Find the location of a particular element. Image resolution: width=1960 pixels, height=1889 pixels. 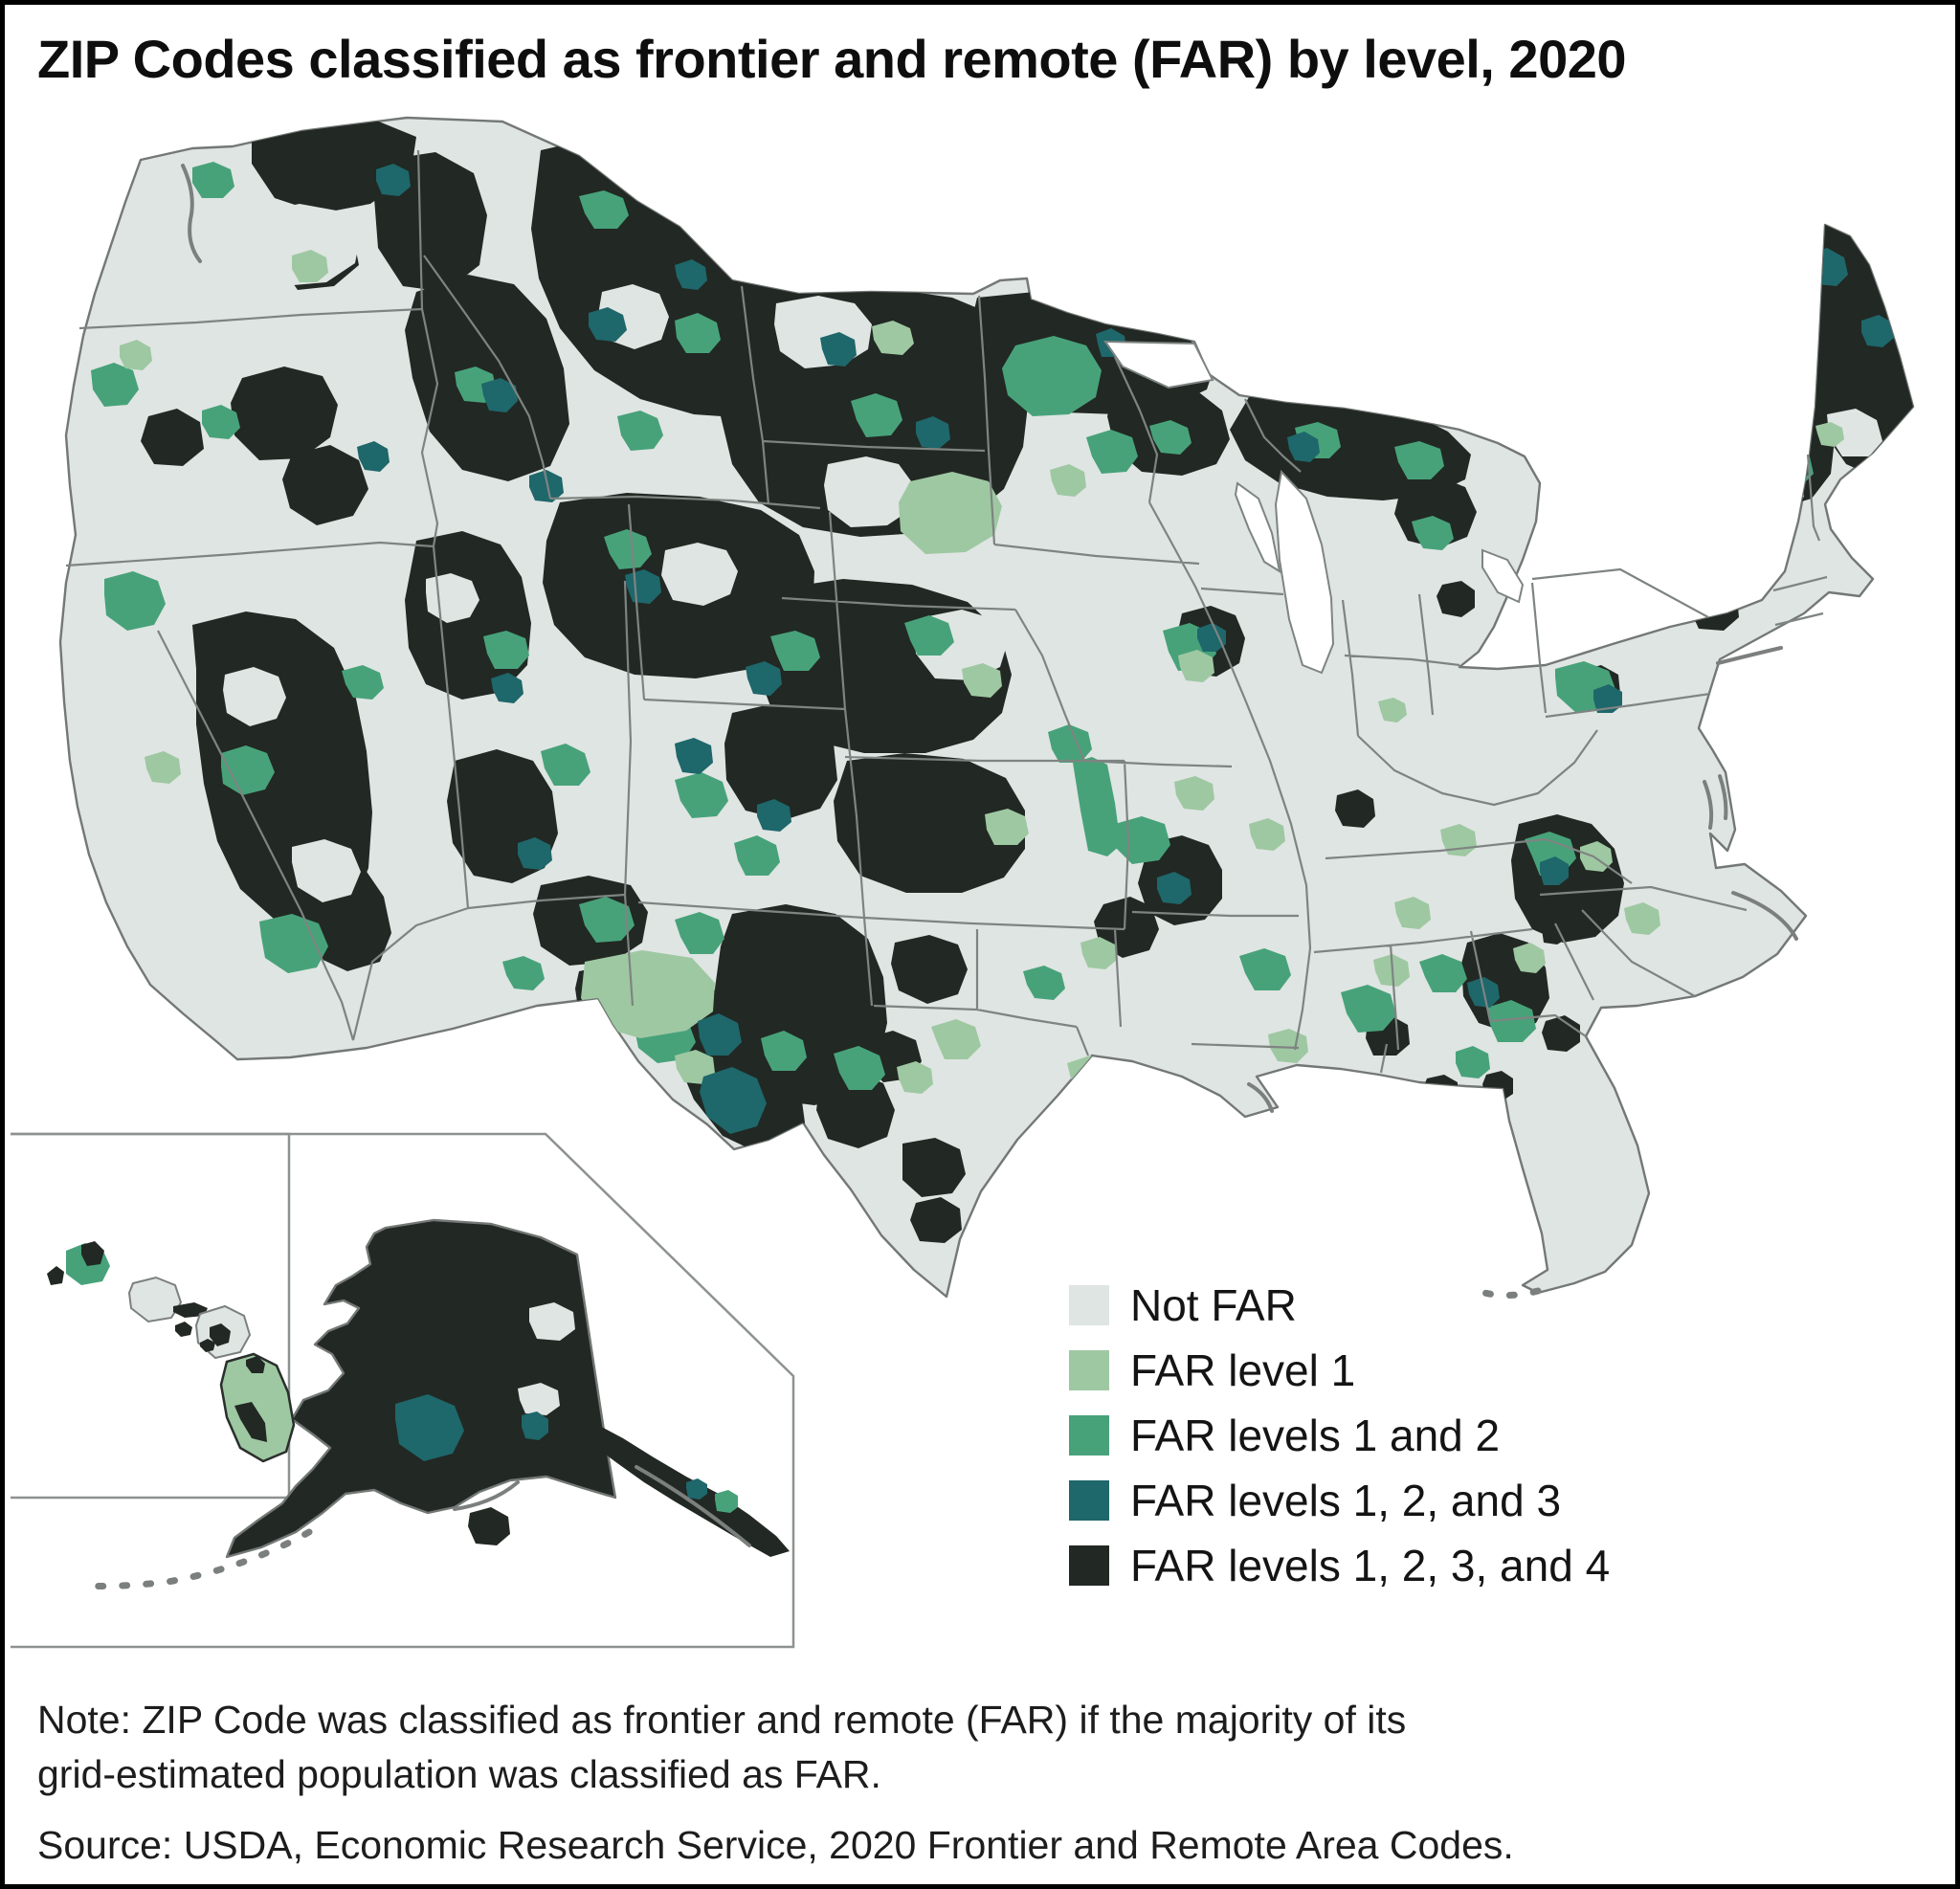

great-lakes is located at coordinates (1314, 507).